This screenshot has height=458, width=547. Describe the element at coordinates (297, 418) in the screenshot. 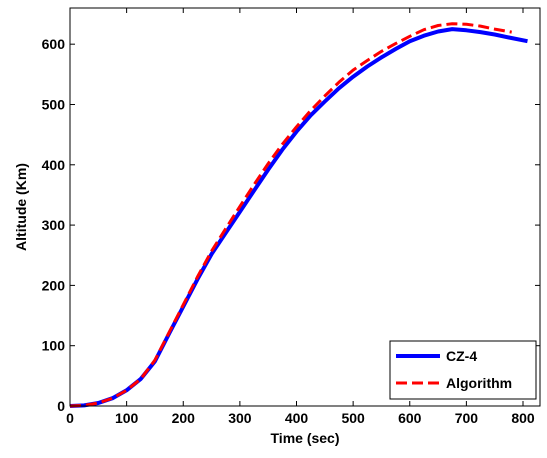

I see `x-tick-label: 400` at that location.